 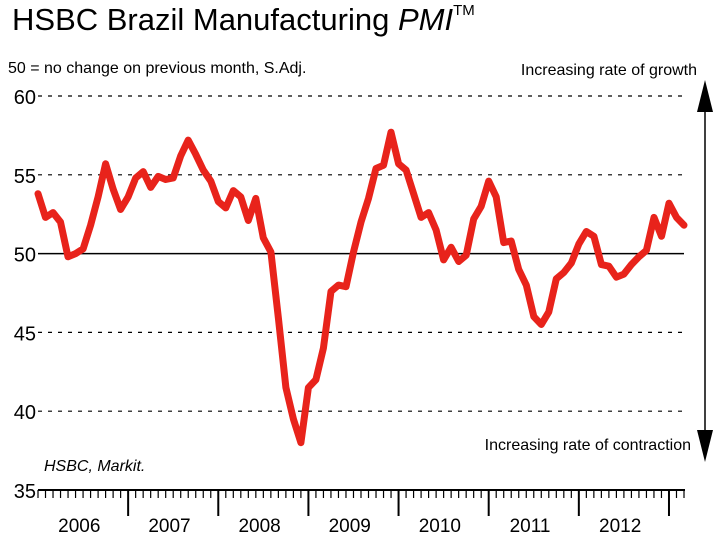 What do you see at coordinates (440, 526) in the screenshot?
I see `year-label: 2010` at bounding box center [440, 526].